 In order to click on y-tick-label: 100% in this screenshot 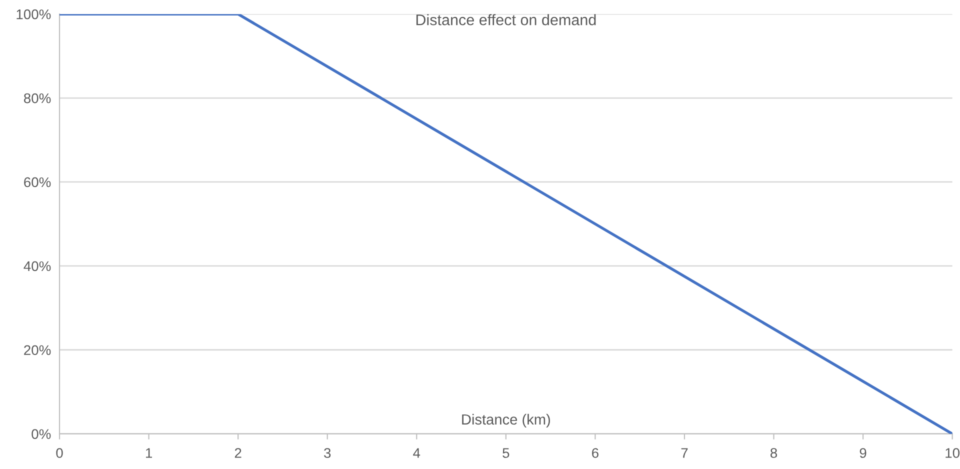, I will do `click(33, 14)`.